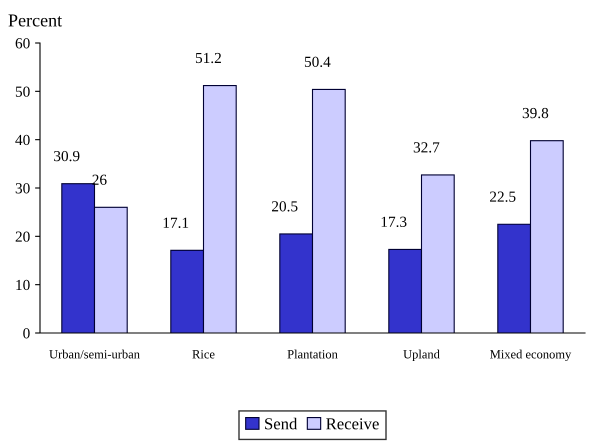  I want to click on data-label: 32.7, so click(427, 147).